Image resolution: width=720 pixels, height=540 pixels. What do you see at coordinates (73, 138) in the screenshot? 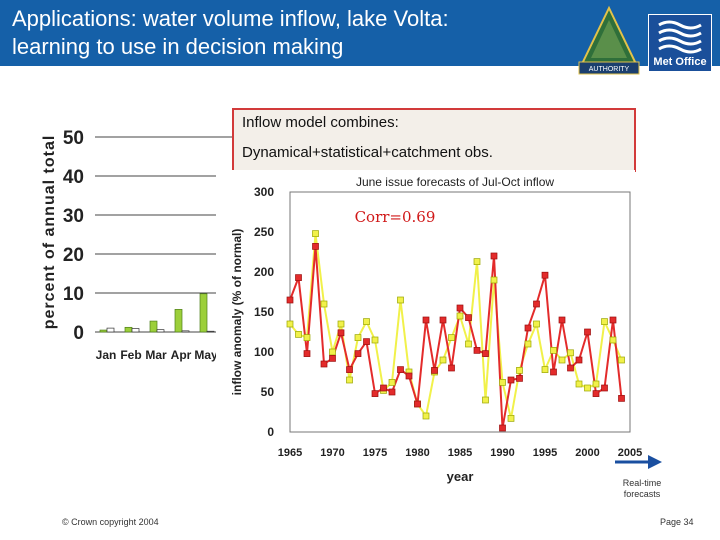
I see `bg-ytick-label: 50` at bounding box center [73, 138].